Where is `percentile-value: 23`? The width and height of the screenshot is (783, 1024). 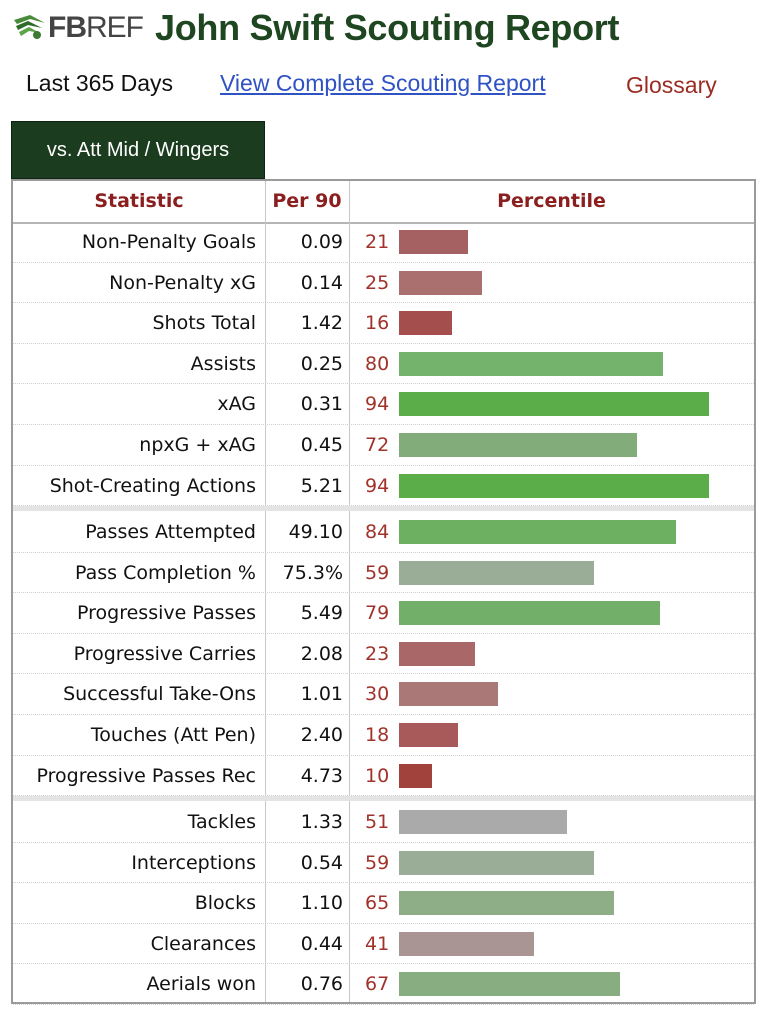 percentile-value: 23 is located at coordinates (377, 653).